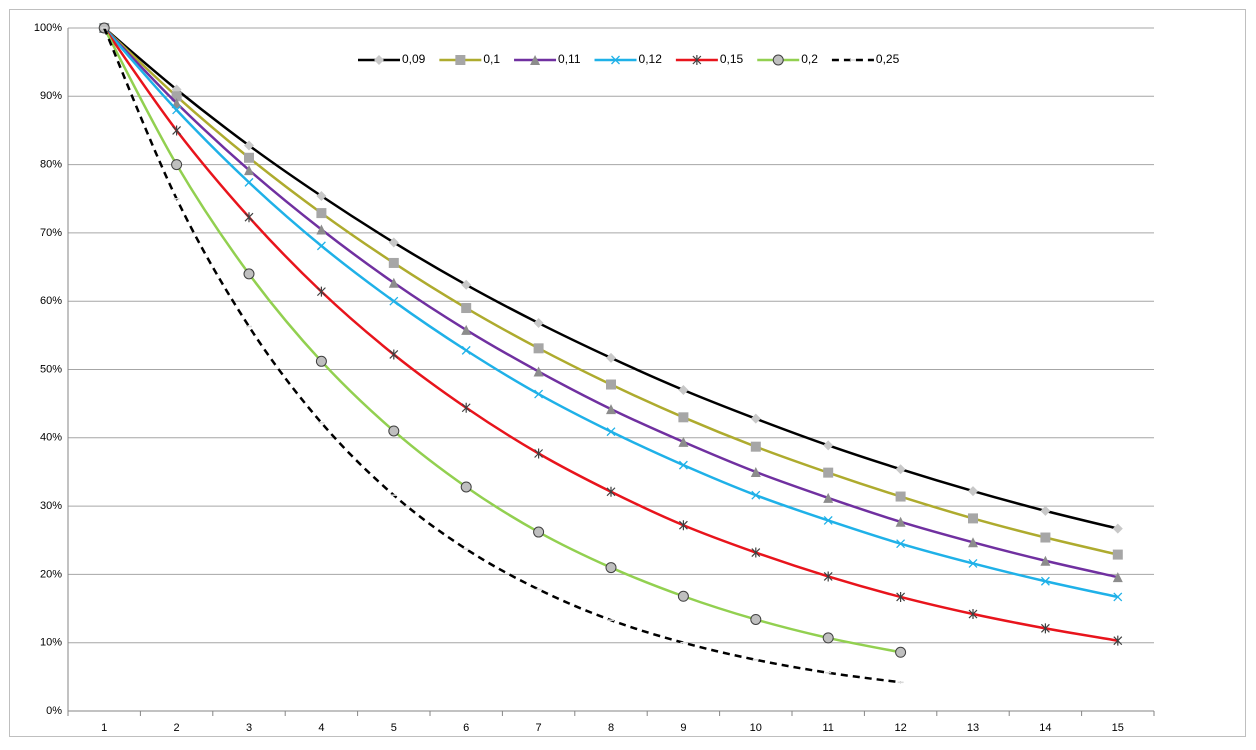  I want to click on x-tick-label: 3, so click(249, 728).